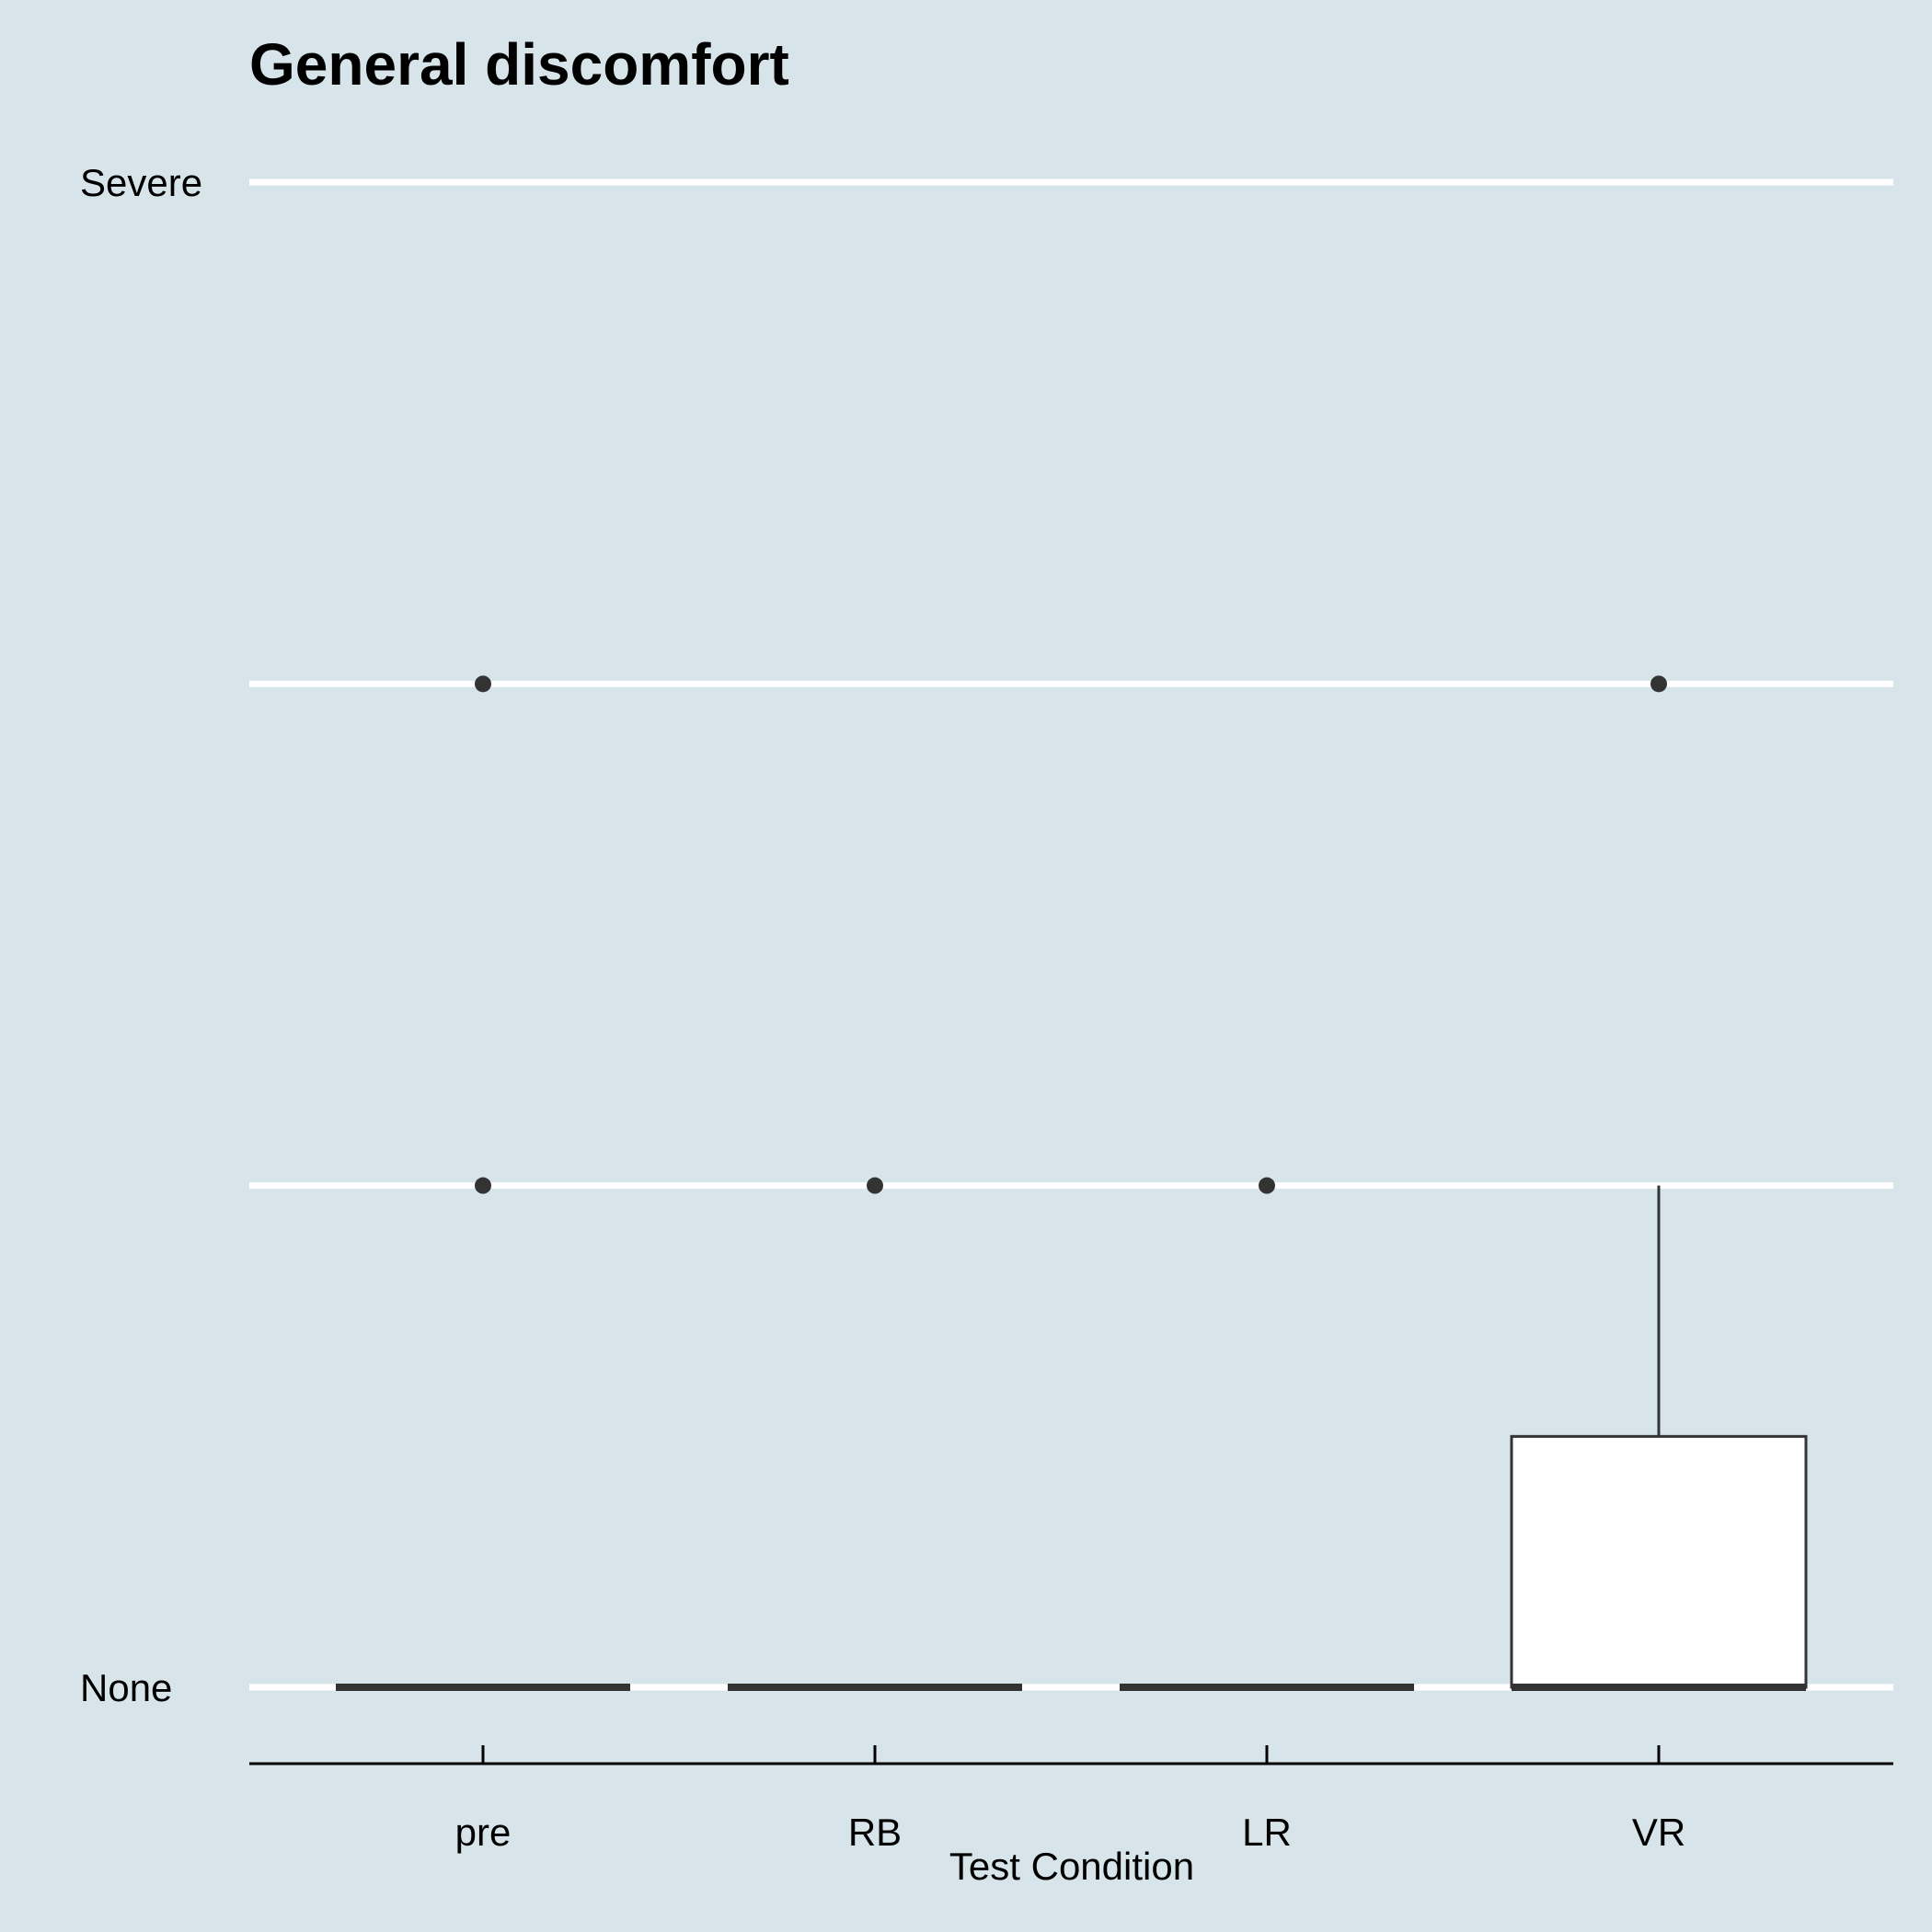 The height and width of the screenshot is (1932, 1932). What do you see at coordinates (483, 1832) in the screenshot?
I see `x-tick-label-pre: pre` at bounding box center [483, 1832].